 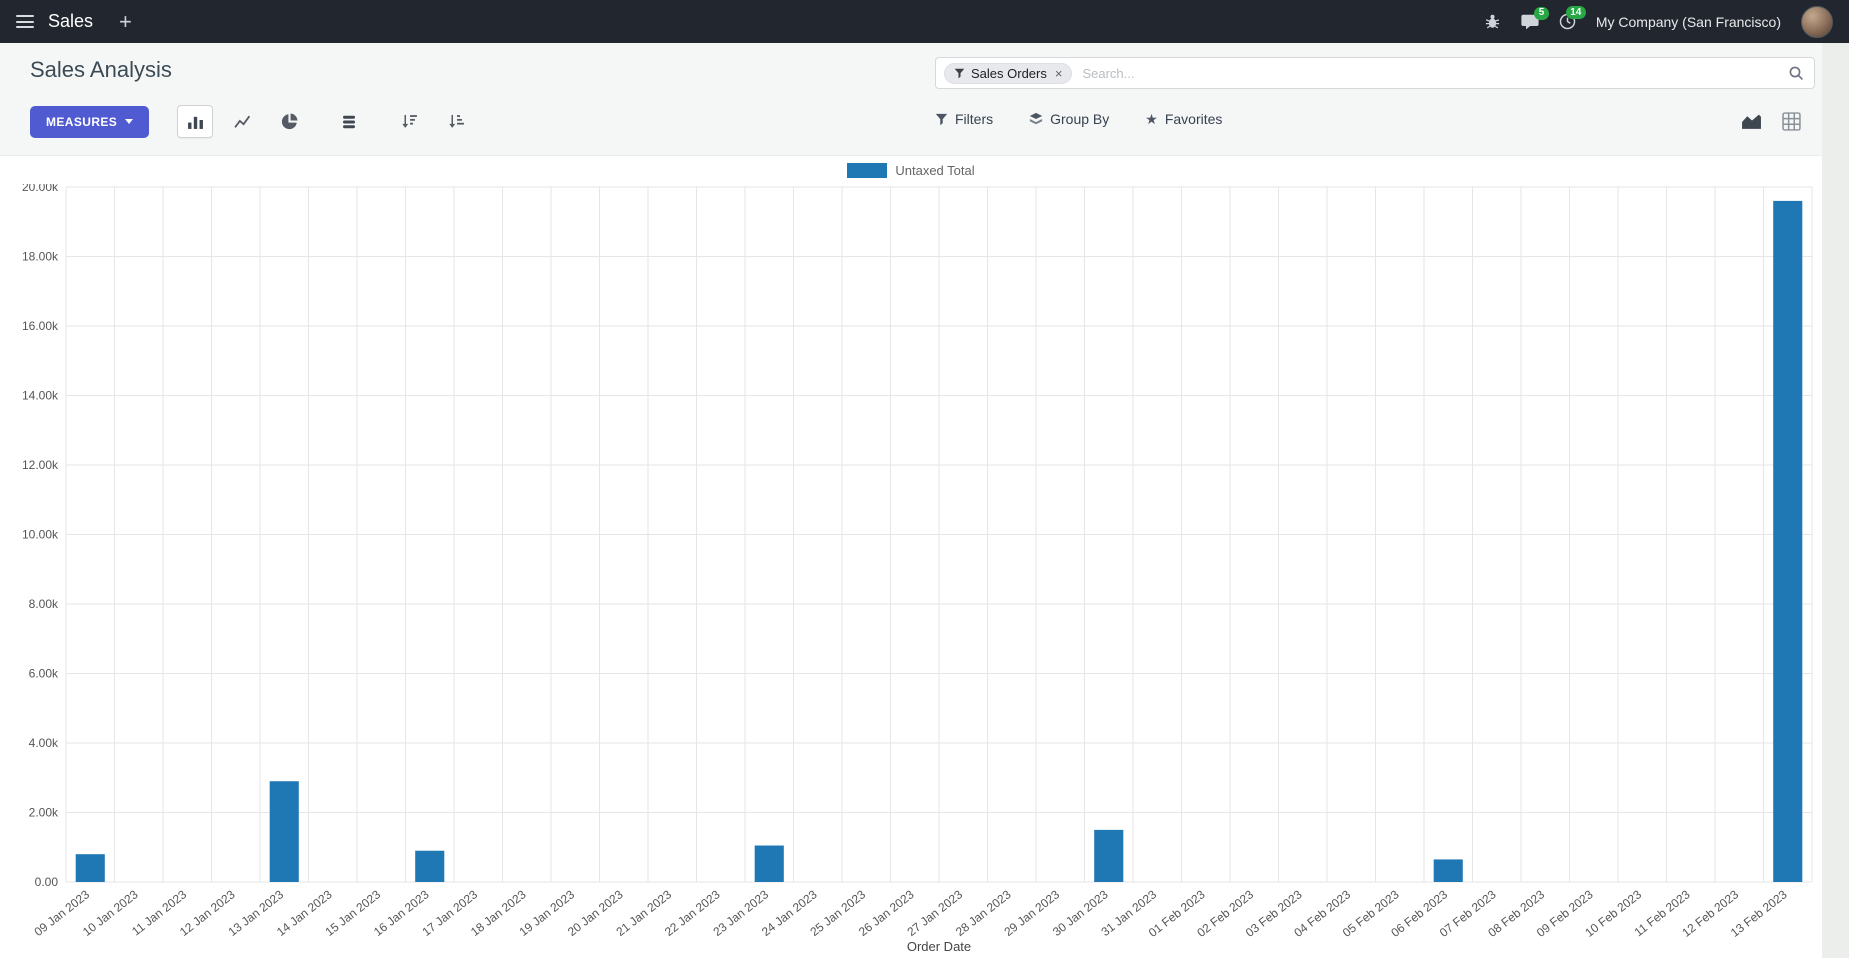 I want to click on search-options: Filters Group By ★ Favorites, so click(x=1078, y=119).